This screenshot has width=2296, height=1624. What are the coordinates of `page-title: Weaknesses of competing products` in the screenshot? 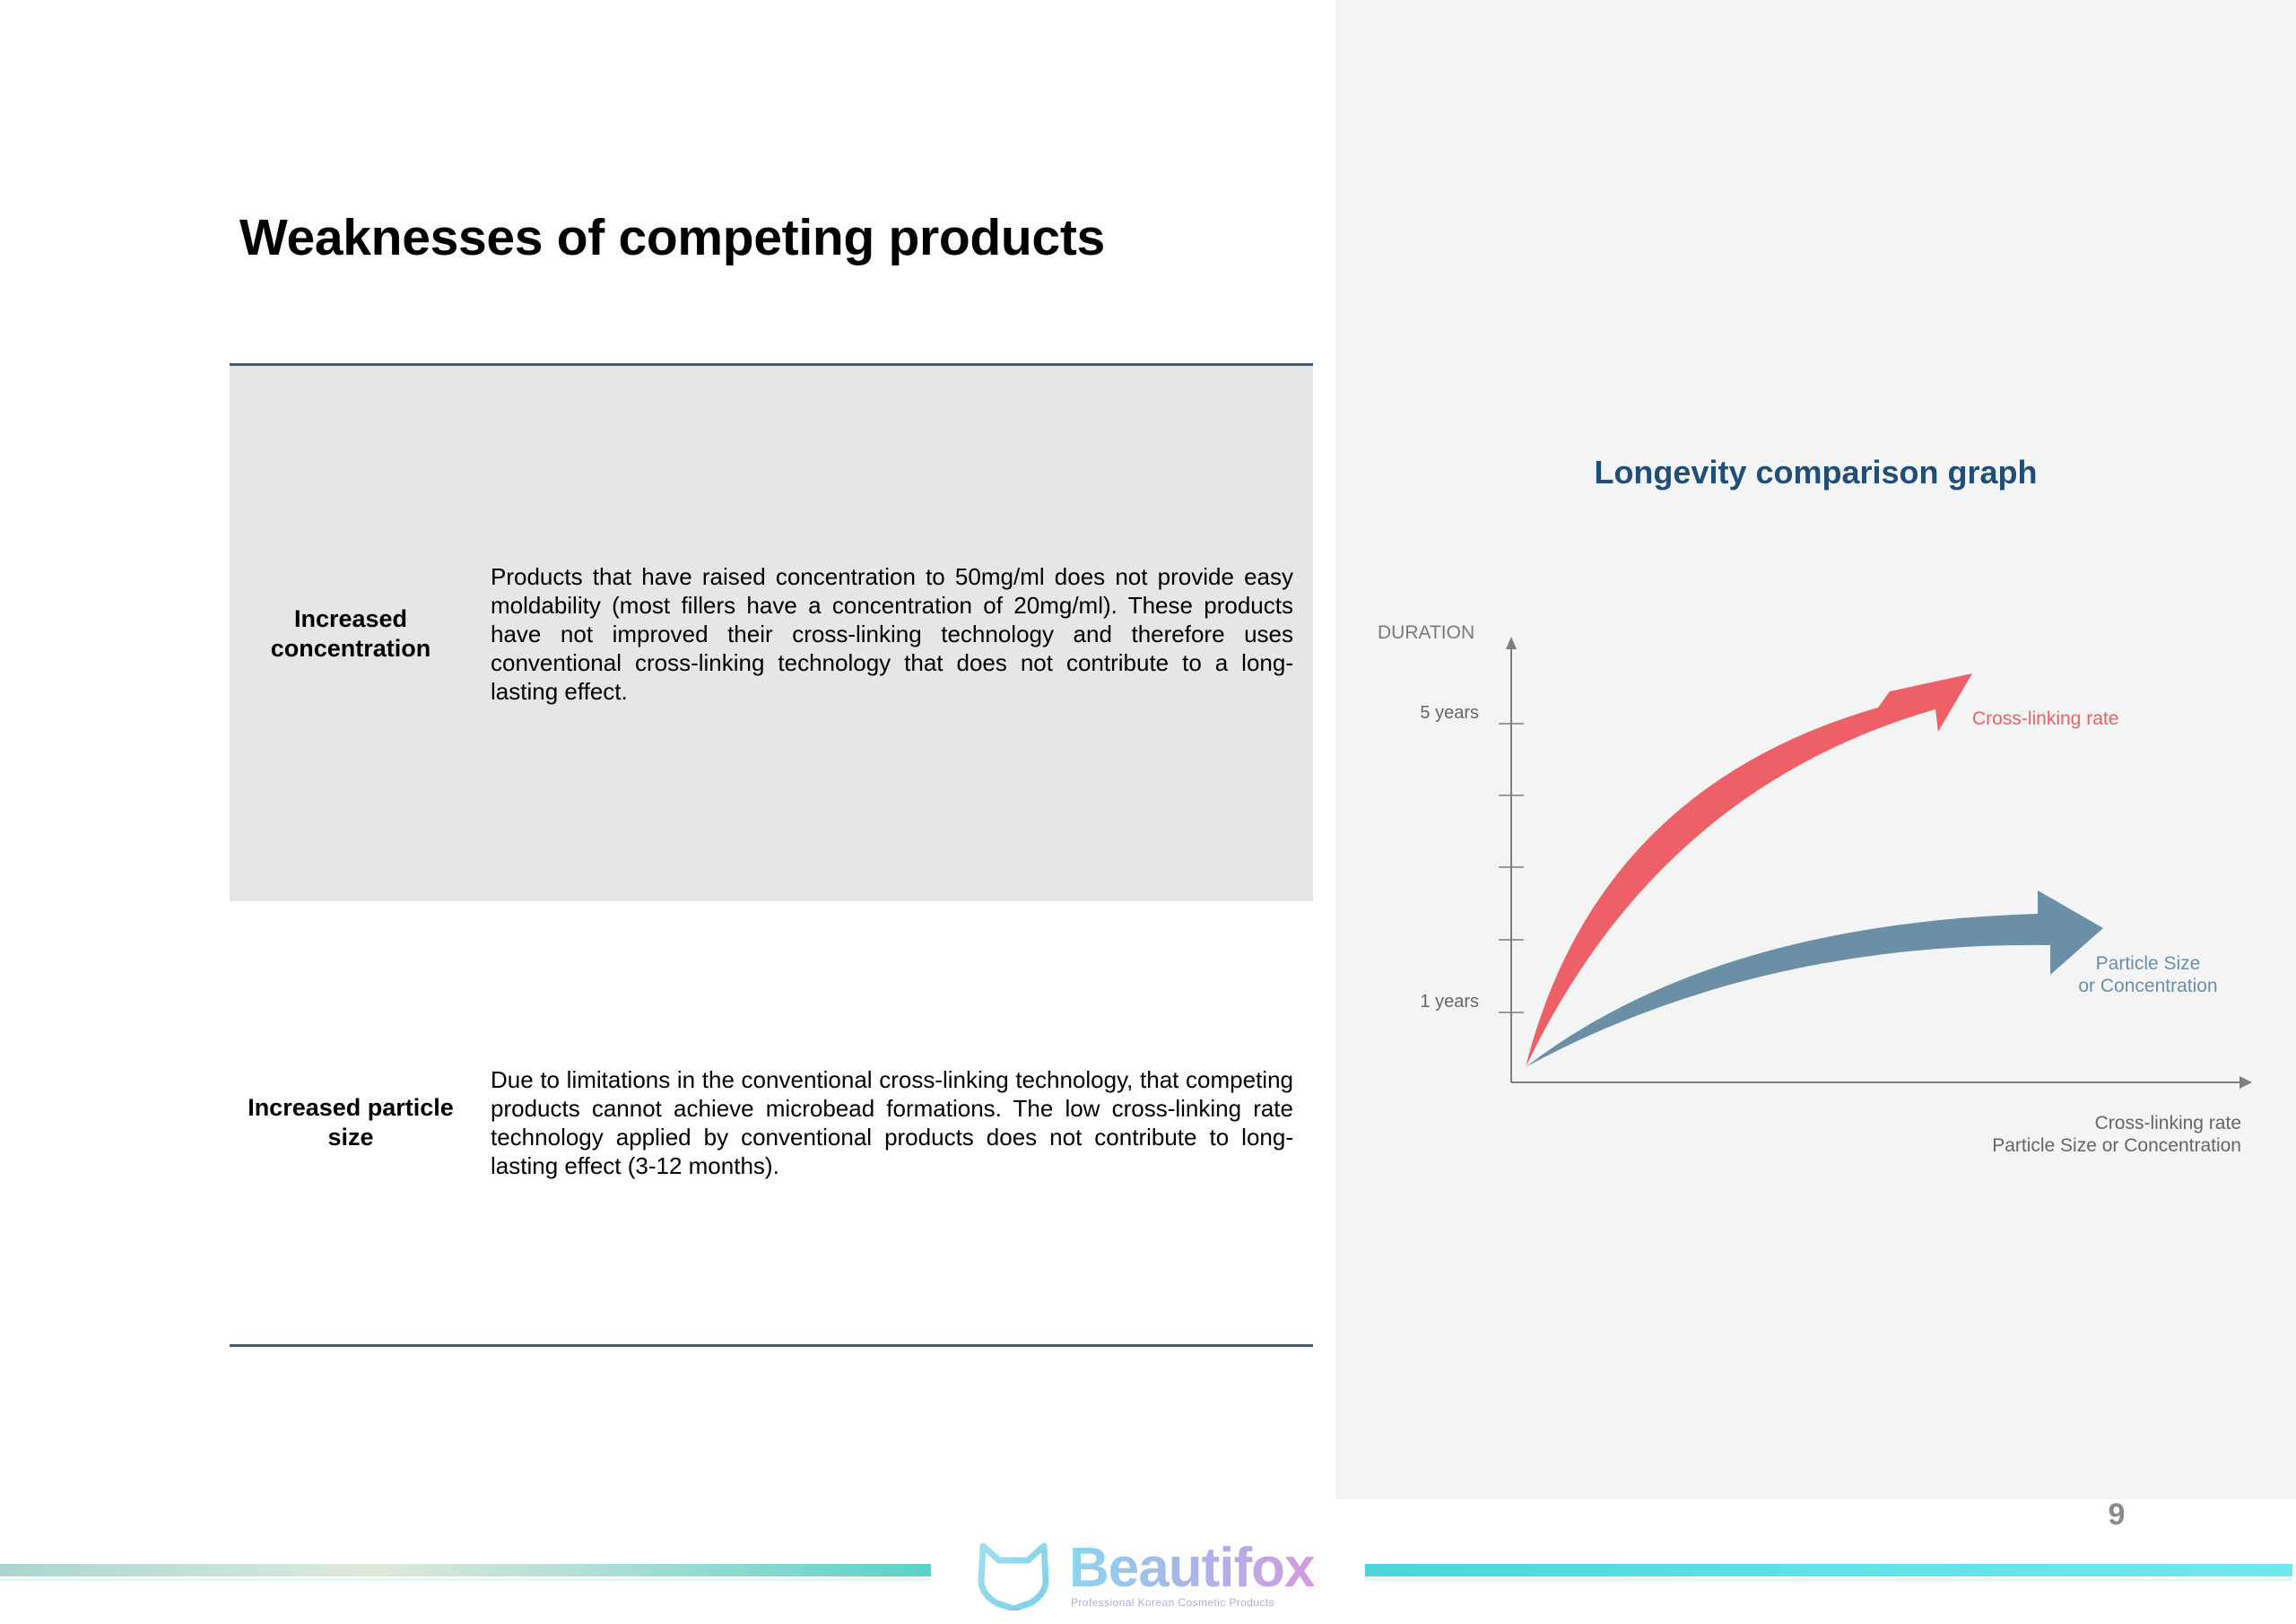 It's located at (672, 237).